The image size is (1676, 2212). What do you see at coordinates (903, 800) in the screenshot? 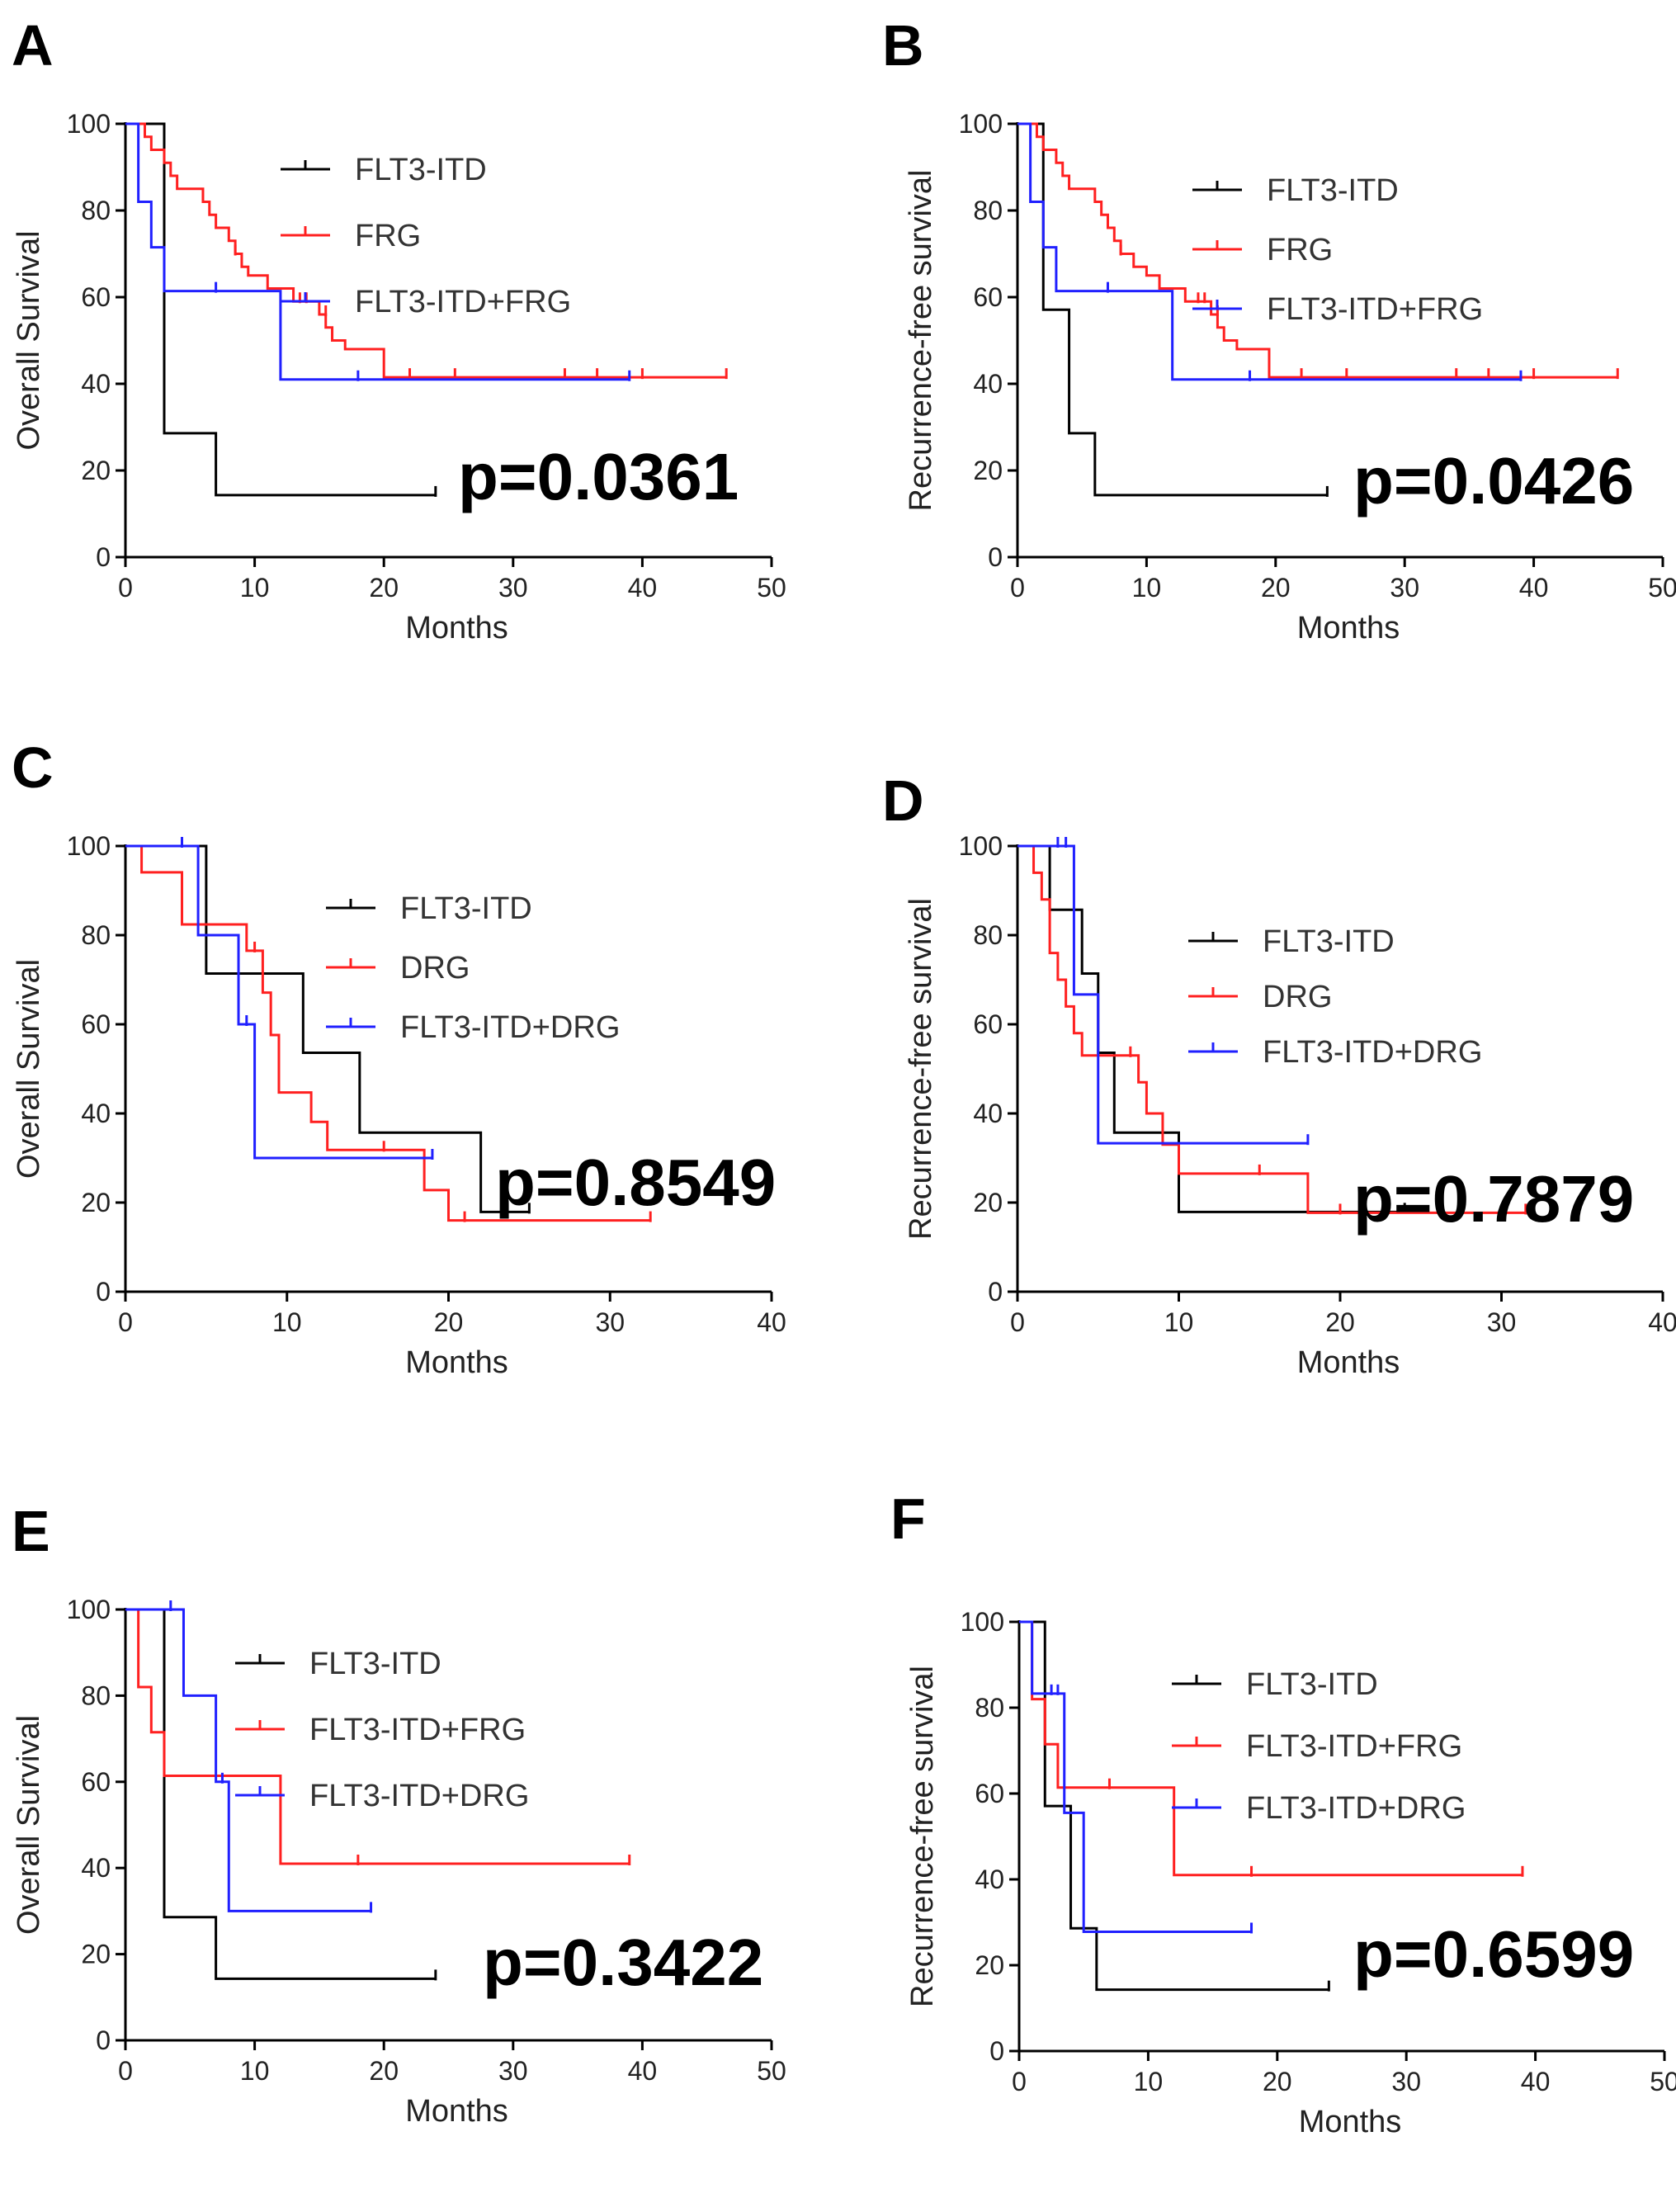
I see `panel-label: D` at bounding box center [903, 800].